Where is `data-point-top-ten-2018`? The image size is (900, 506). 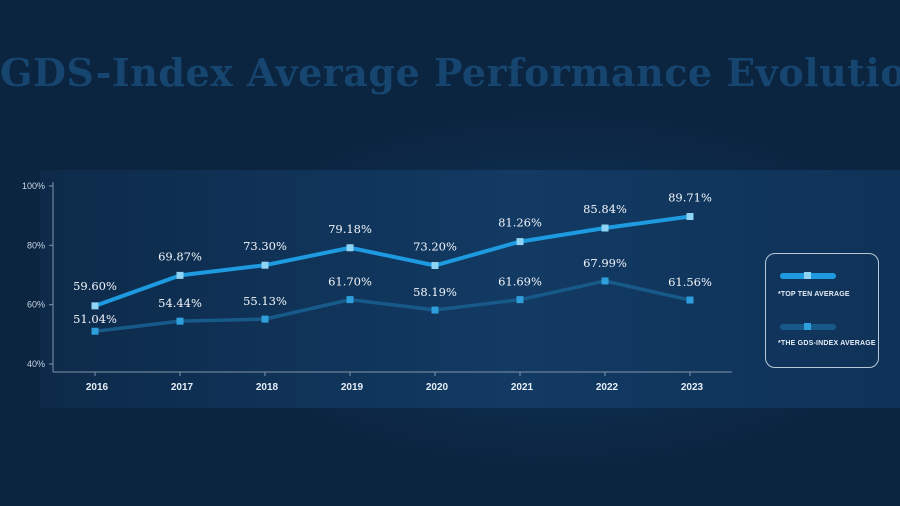 data-point-top-ten-2018 is located at coordinates (265, 265).